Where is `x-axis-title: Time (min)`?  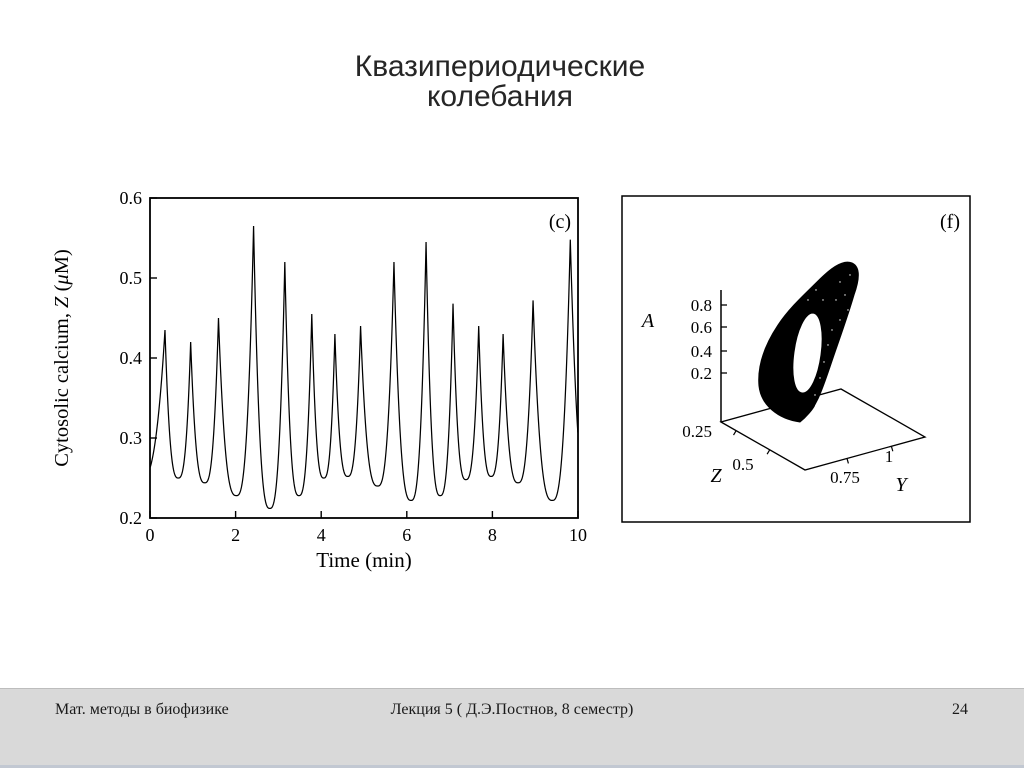 x-axis-title: Time (min) is located at coordinates (363, 560).